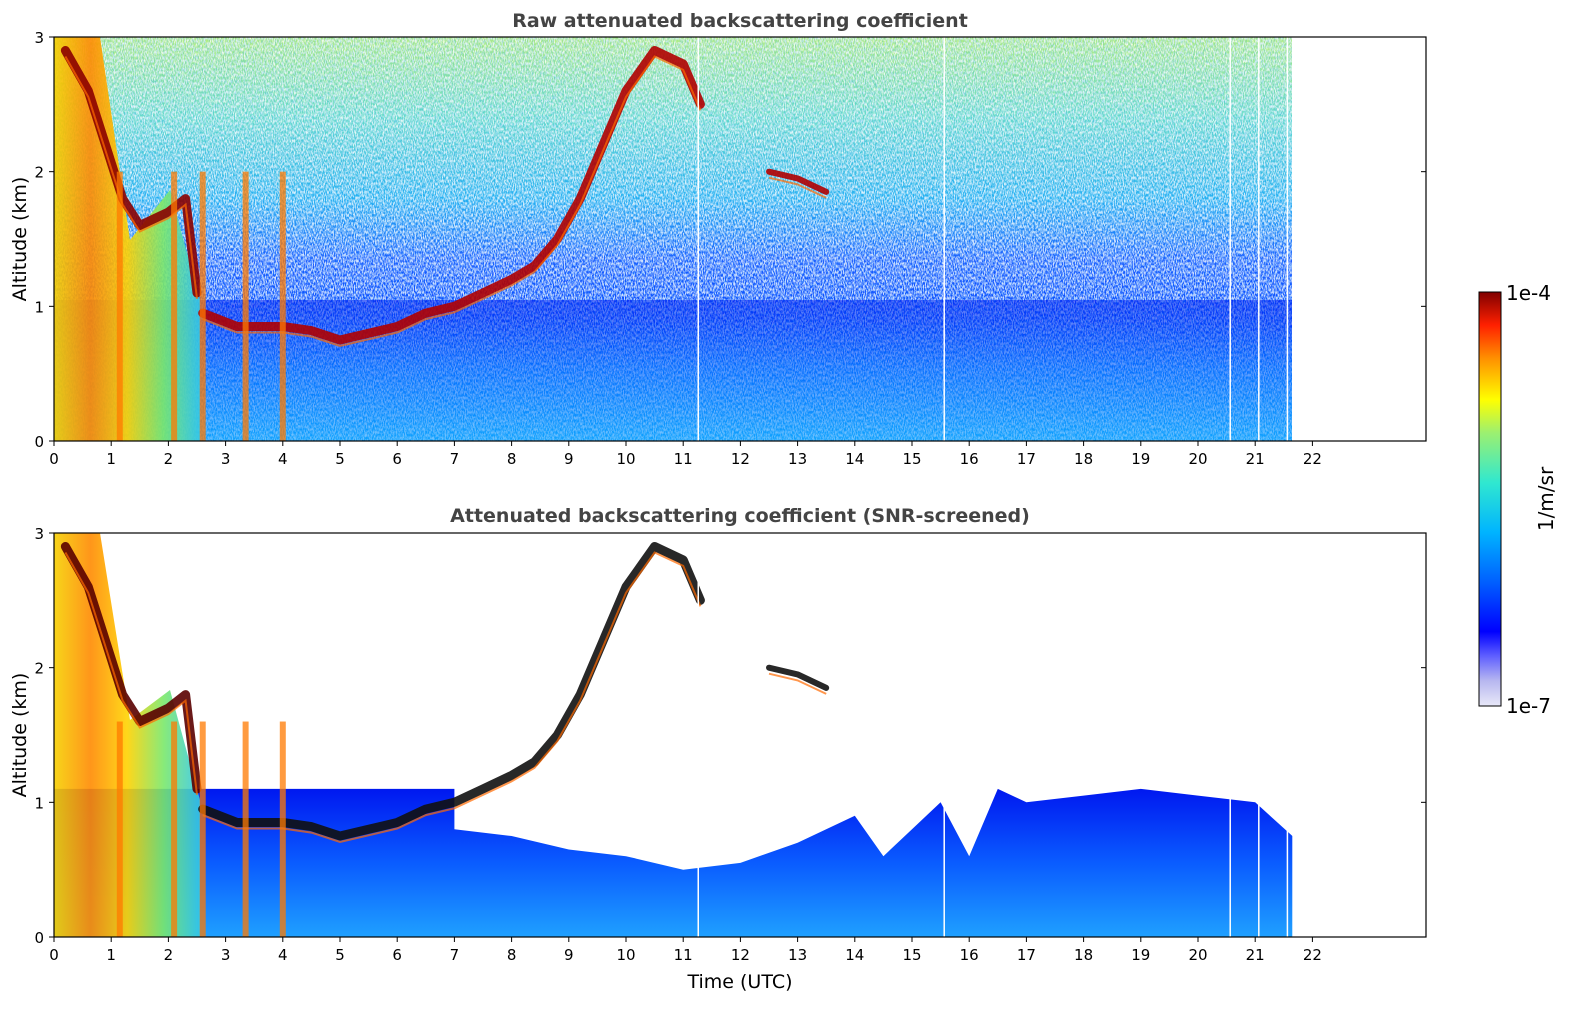 The width and height of the screenshot is (1595, 1020). I want to click on panel1-x-ticks: 0 1 2 3 4 5 6 7 8 9 10 11 12 13 14 15 16 17 18 19 20 21 22, so click(685, 454).